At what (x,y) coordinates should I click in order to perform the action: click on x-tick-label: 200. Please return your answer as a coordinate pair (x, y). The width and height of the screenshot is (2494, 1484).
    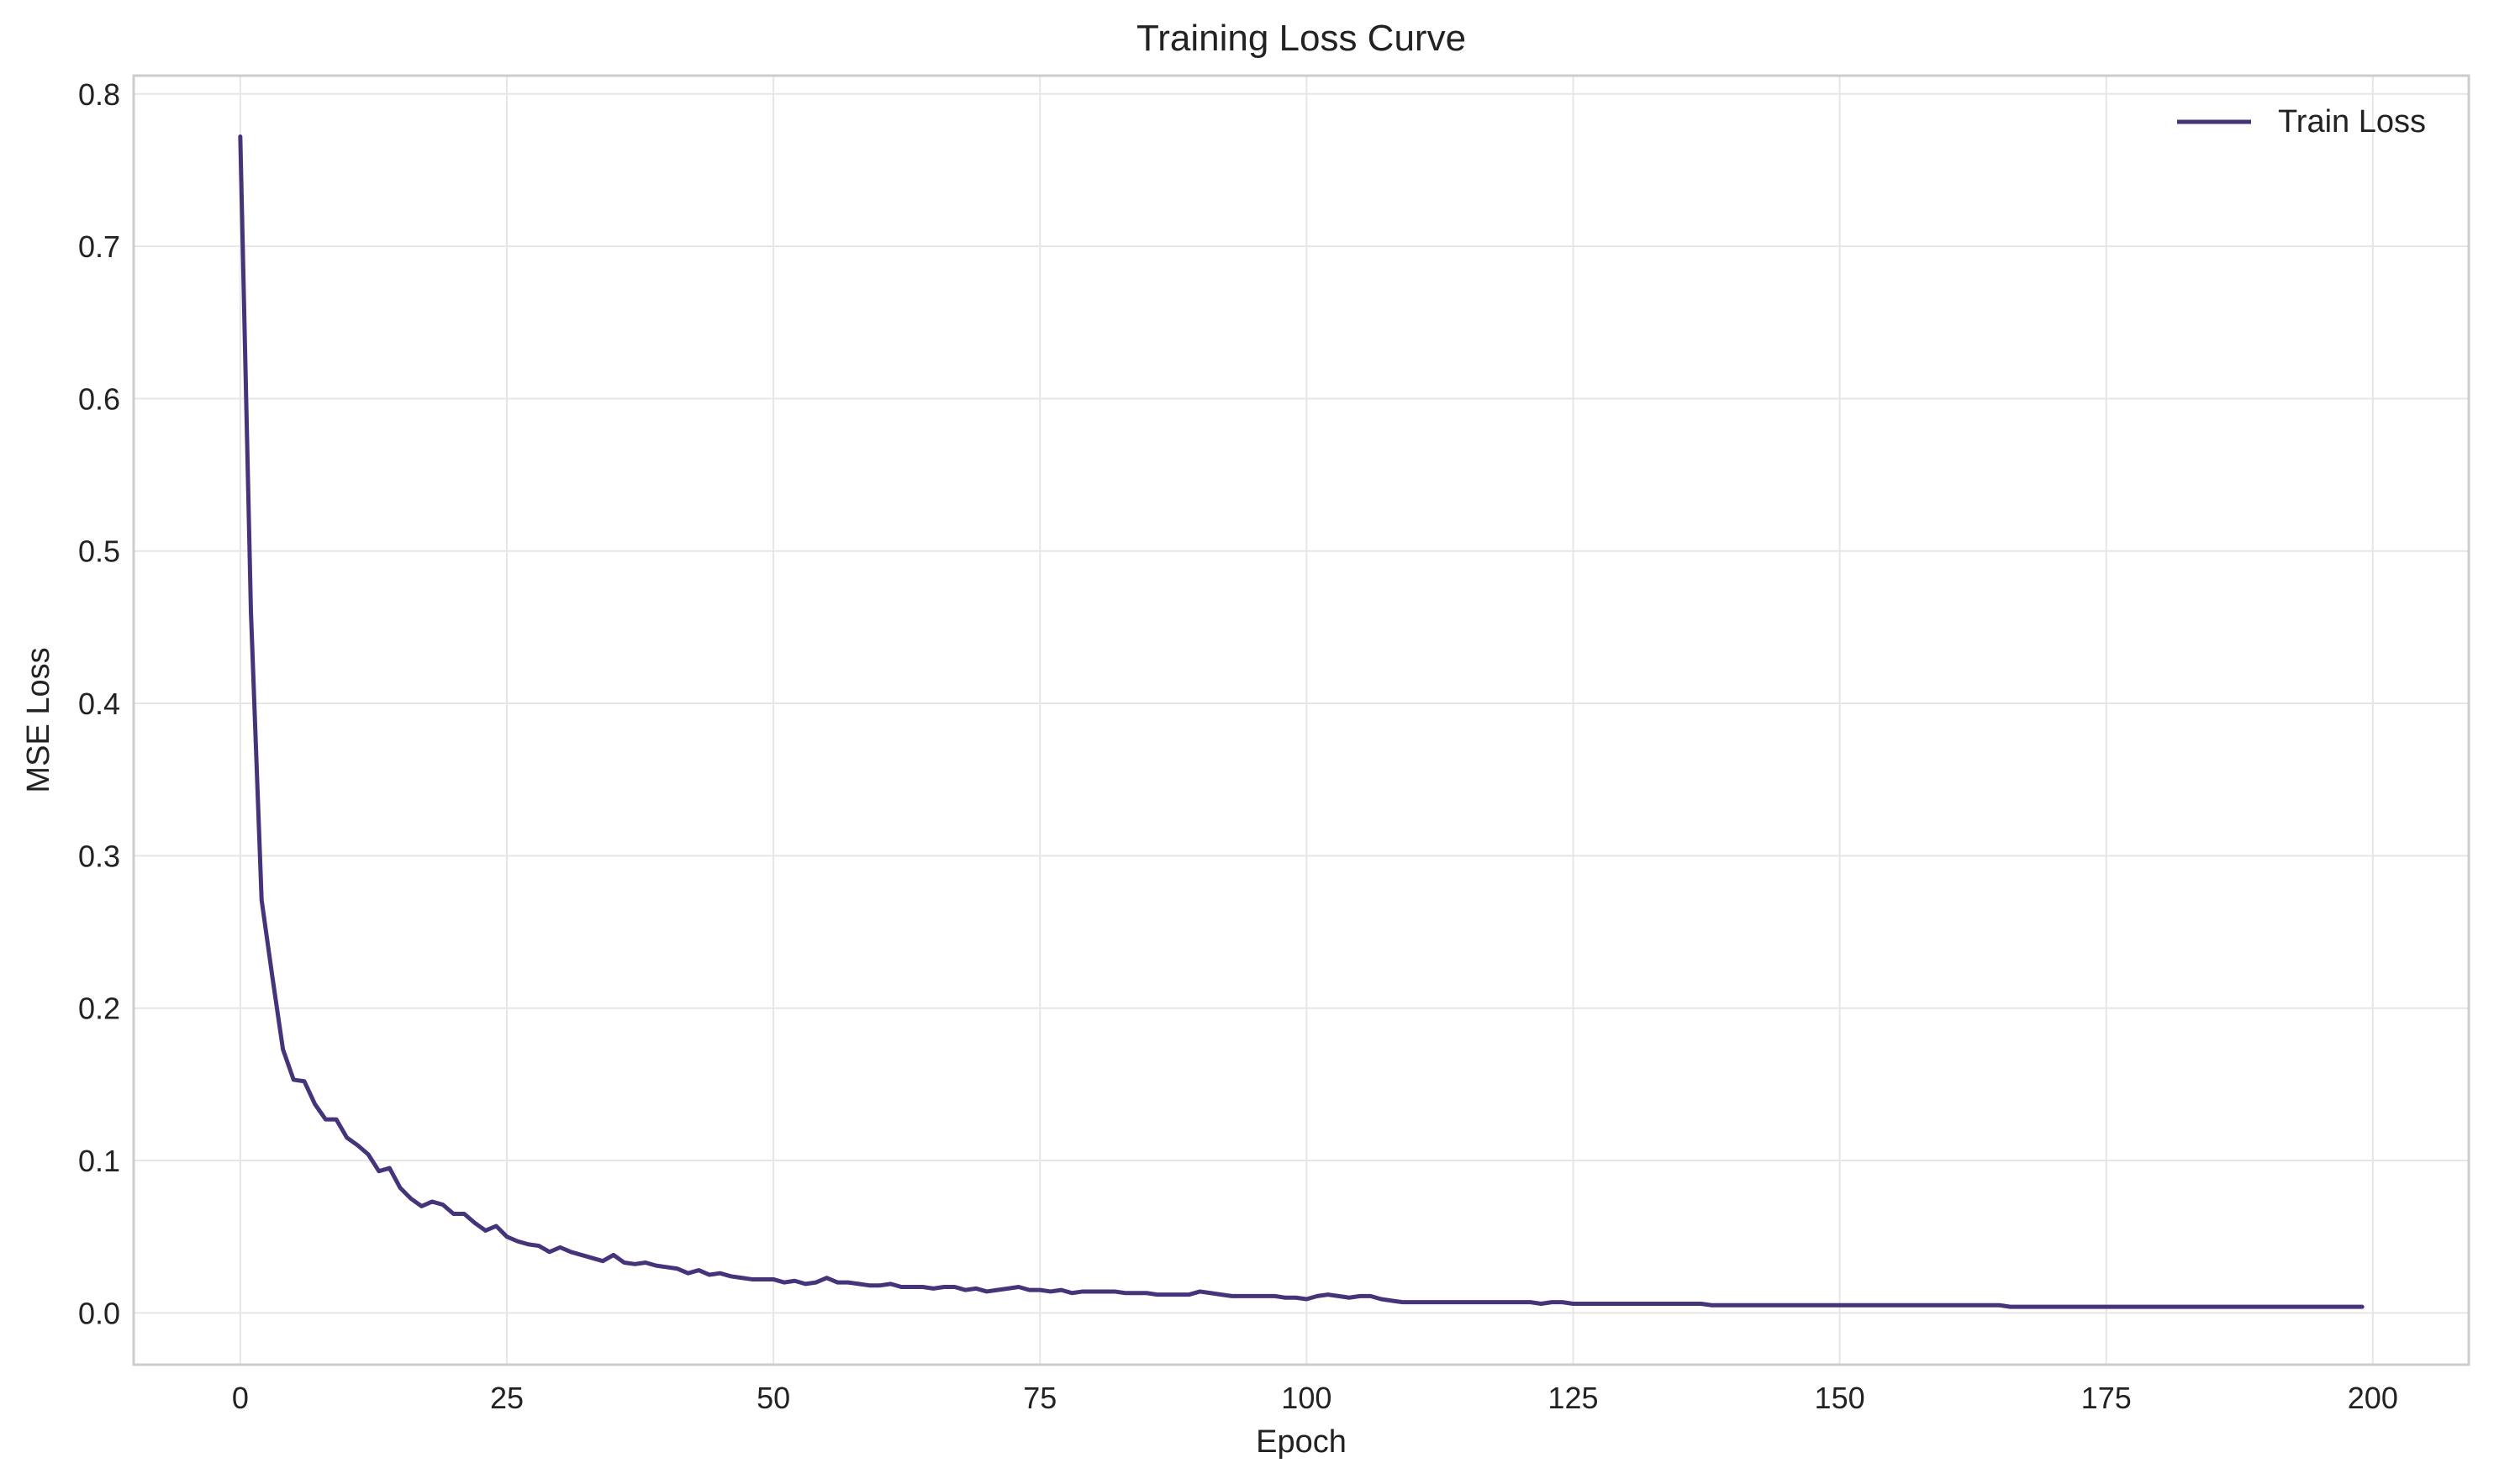
    Looking at the image, I should click on (2373, 1398).